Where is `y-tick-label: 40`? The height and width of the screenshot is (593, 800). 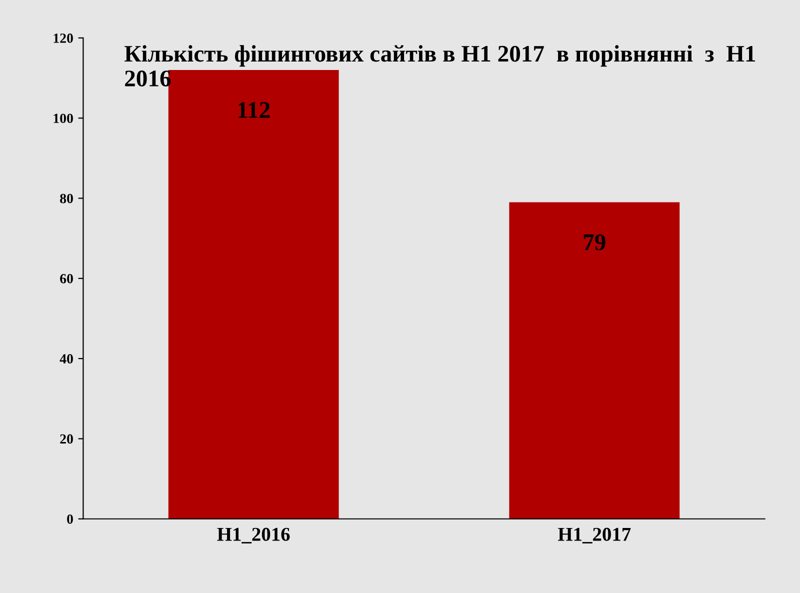 y-tick-label: 40 is located at coordinates (66, 359).